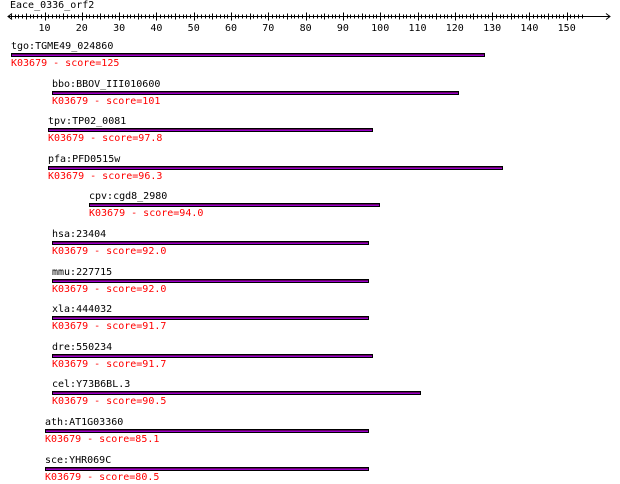 The width and height of the screenshot is (620, 484). What do you see at coordinates (102, 477) in the screenshot?
I see `hit-score-link: K03679 - score=80.5` at bounding box center [102, 477].